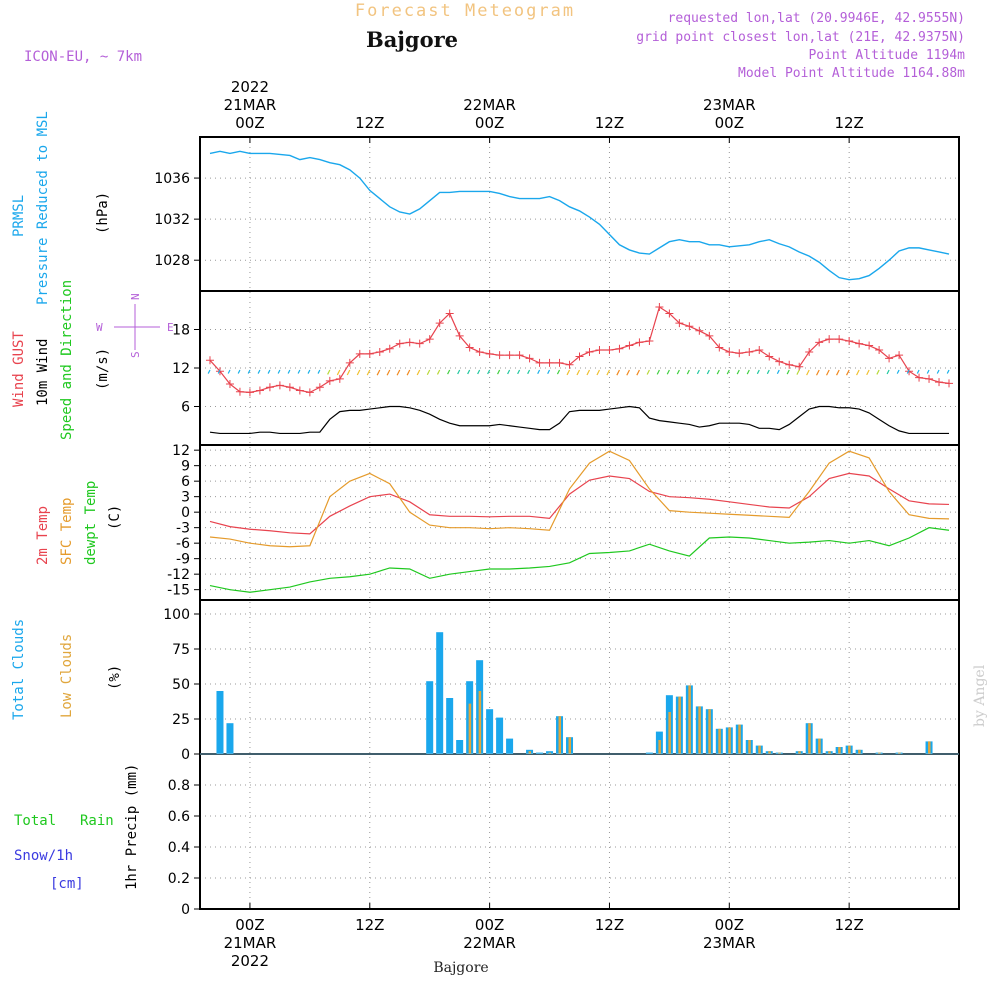  What do you see at coordinates (185, 755) in the screenshot?
I see `y-tick-label: 0` at bounding box center [185, 755].